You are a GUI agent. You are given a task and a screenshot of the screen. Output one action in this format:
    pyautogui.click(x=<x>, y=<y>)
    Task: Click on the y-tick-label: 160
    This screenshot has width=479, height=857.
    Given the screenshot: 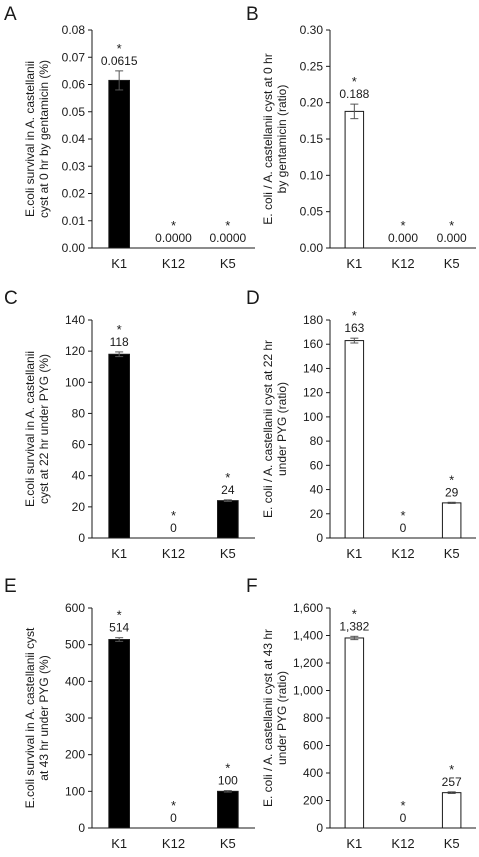 What is the action you would take?
    pyautogui.click(x=313, y=344)
    